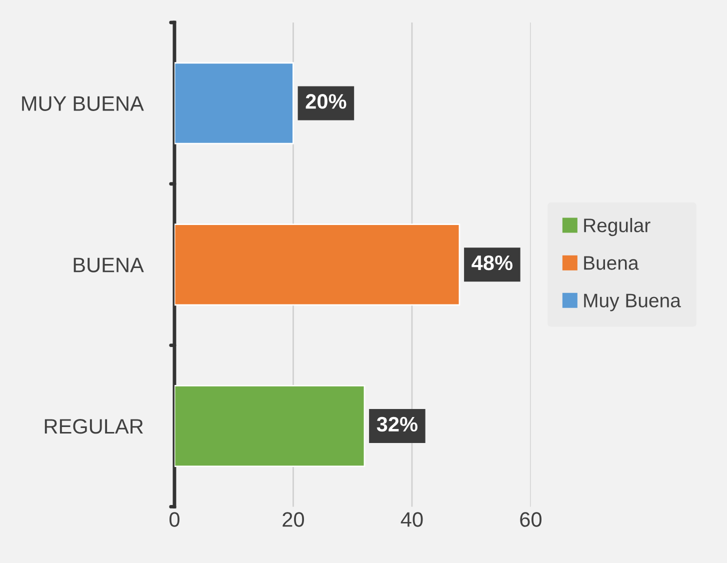  I want to click on y-tick-label: MUY BUENA, so click(83, 103).